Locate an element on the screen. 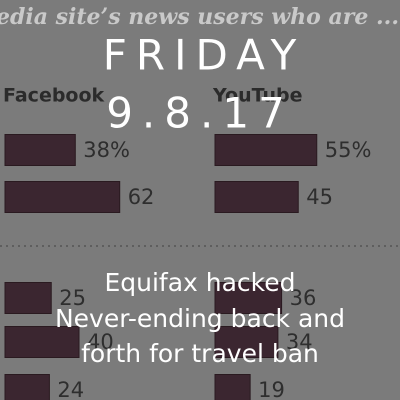  bar-label: 36 is located at coordinates (303, 298).